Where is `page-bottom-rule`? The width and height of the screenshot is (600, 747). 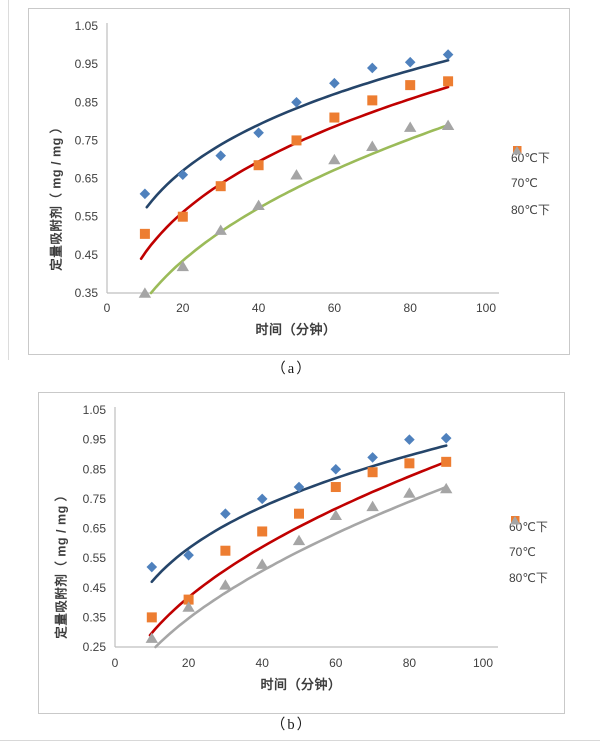 page-bottom-rule is located at coordinates (300, 740).